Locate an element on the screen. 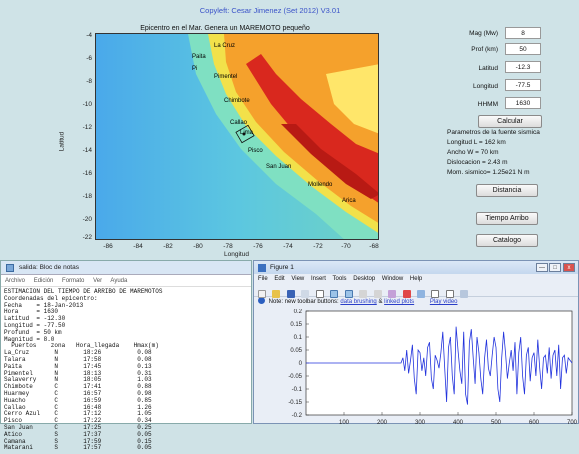 The height and width of the screenshot is (454, 579). menu-archivo: Archivo is located at coordinates (15, 281).